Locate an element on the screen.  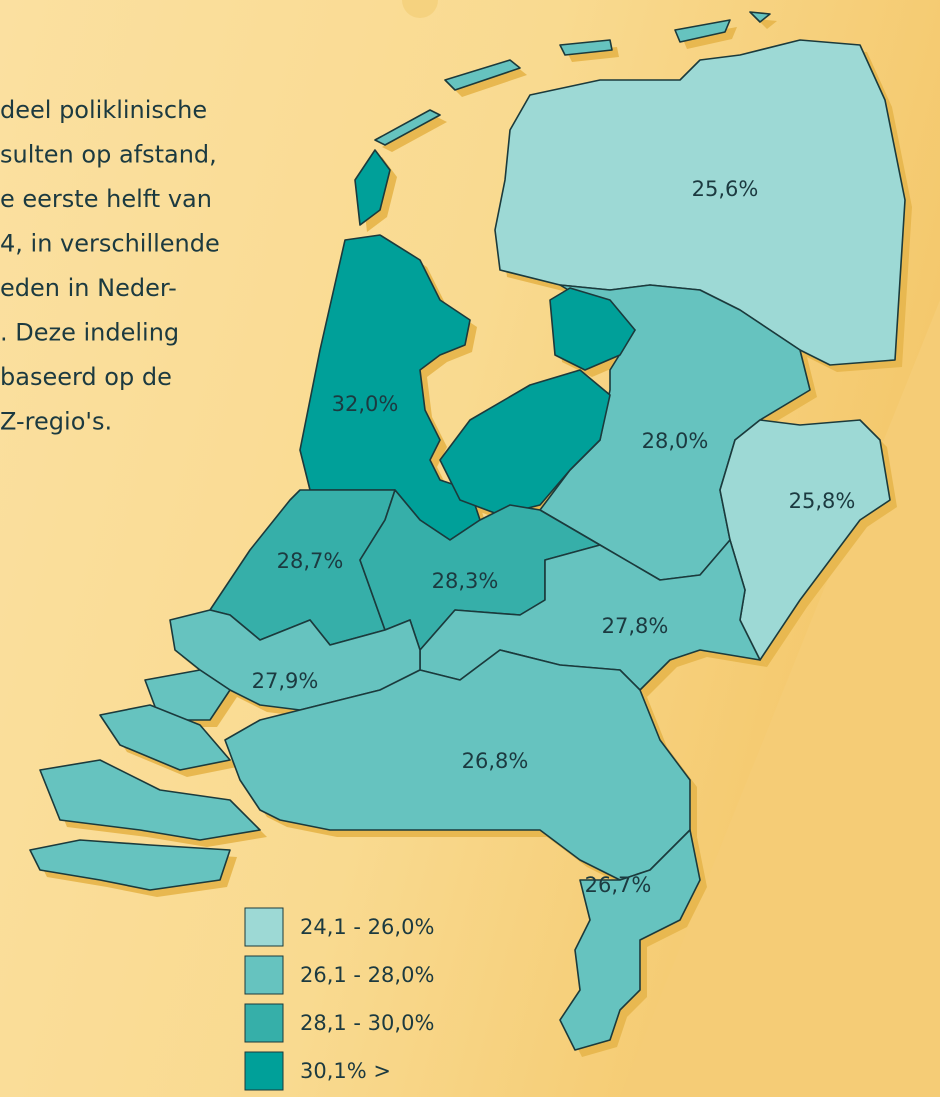
intro-line: deel poliklinische is located at coordinates (103, 110).